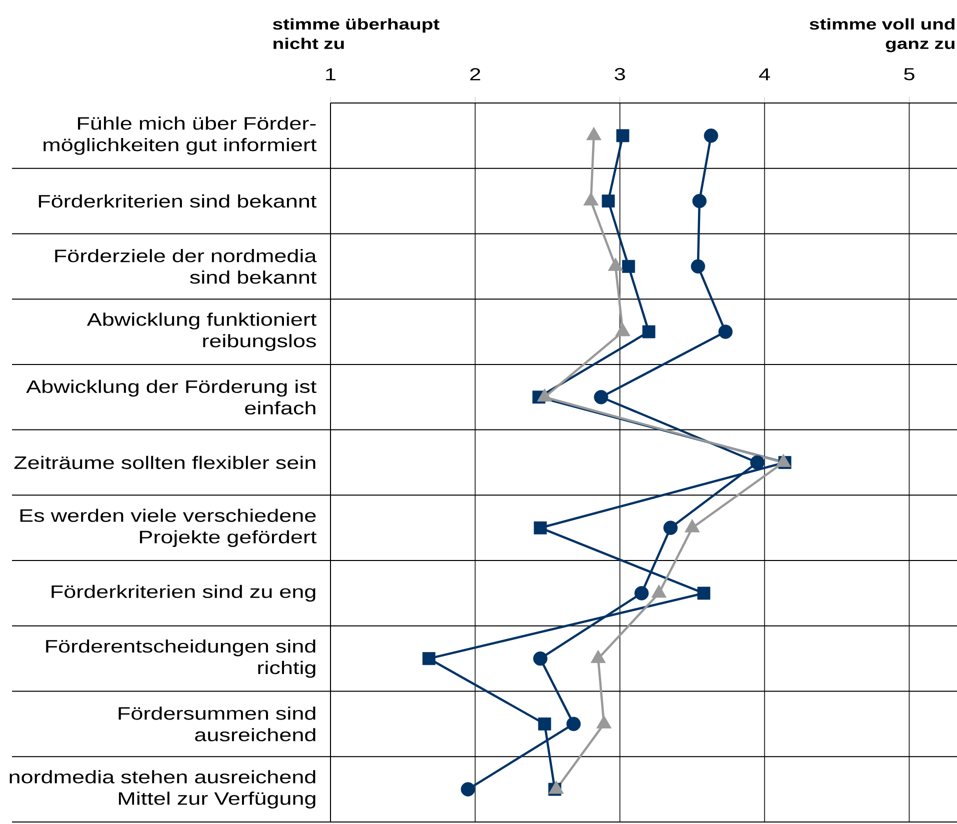 This screenshot has width=957, height=824. I want to click on y-tick-label: nordmedia stehen ausreichend Mittel zur Verfügung, so click(163, 789).